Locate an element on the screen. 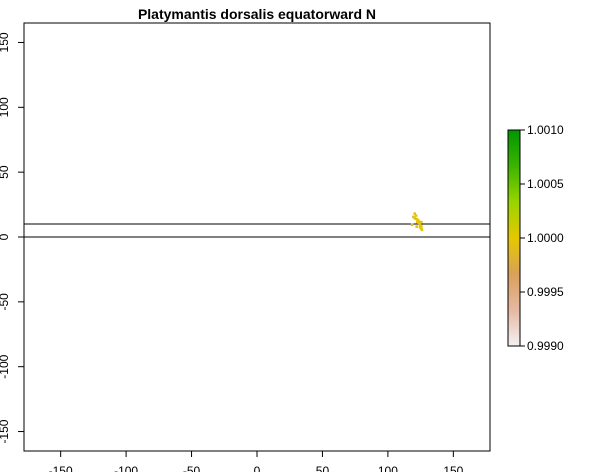 This screenshot has width=614, height=472. y-tick-label--50: -50 is located at coordinates (5, 302).